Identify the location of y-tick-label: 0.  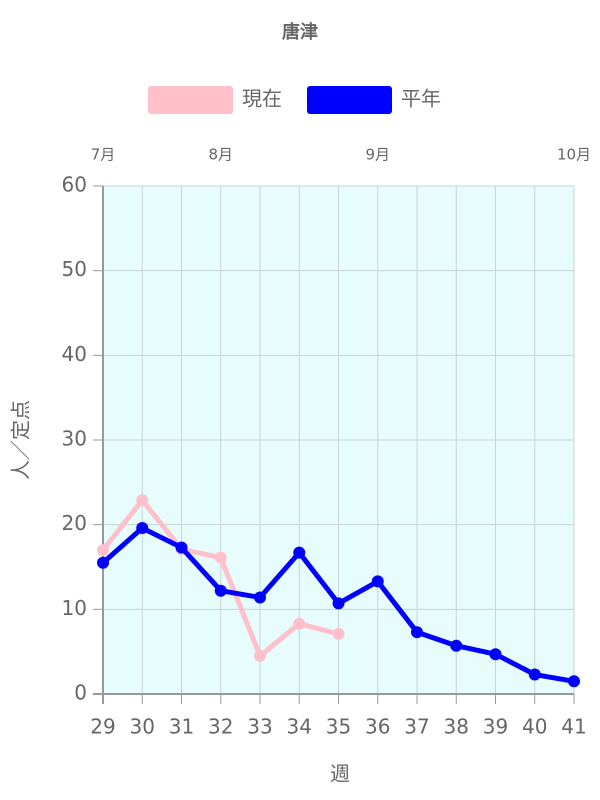
(80, 693).